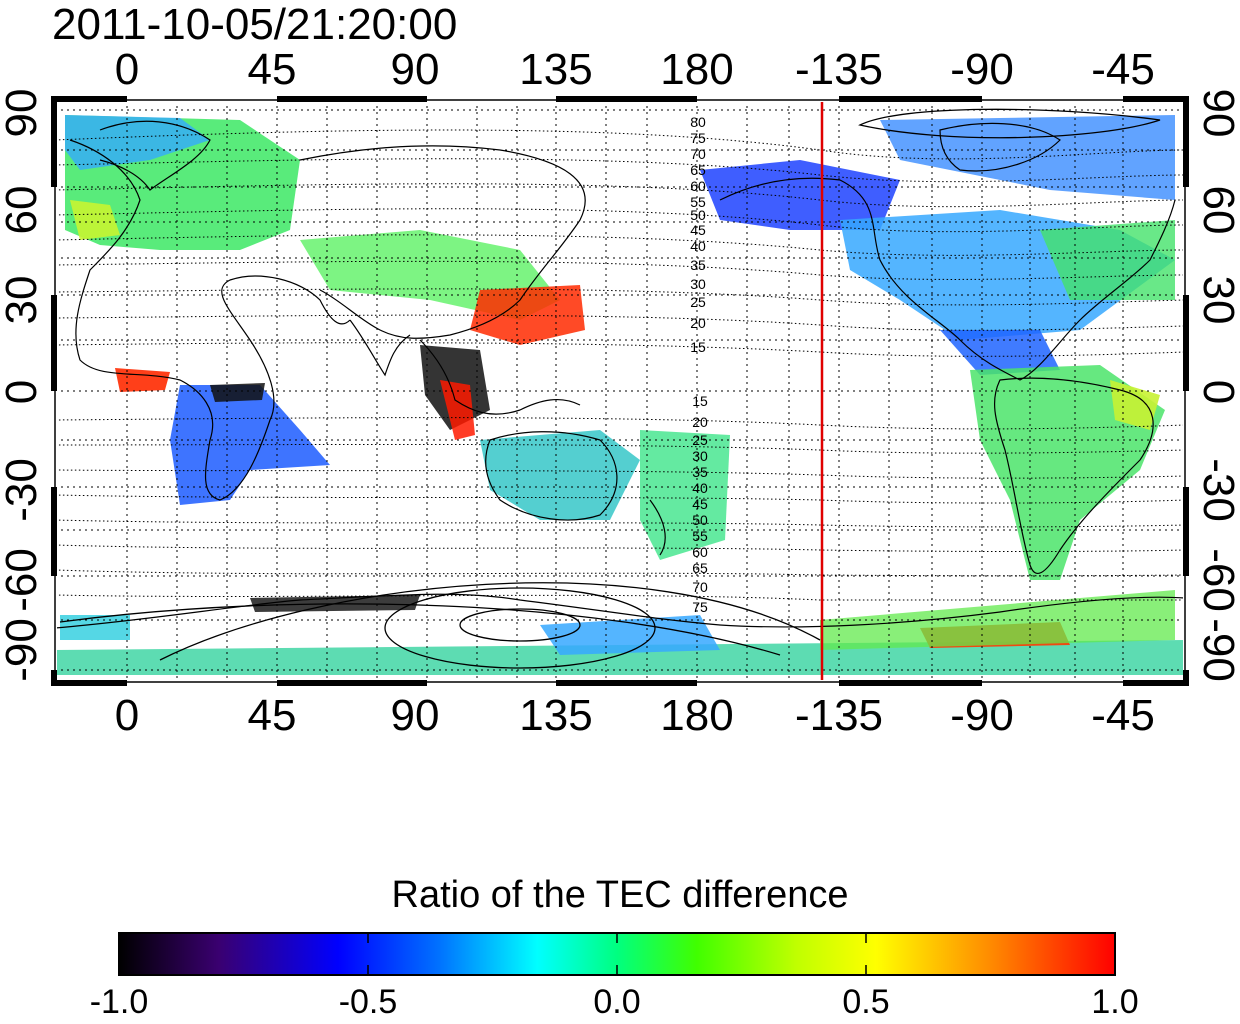 Image resolution: width=1240 pixels, height=1024 pixels. I want to click on left-lat-label: 0, so click(23, 392).